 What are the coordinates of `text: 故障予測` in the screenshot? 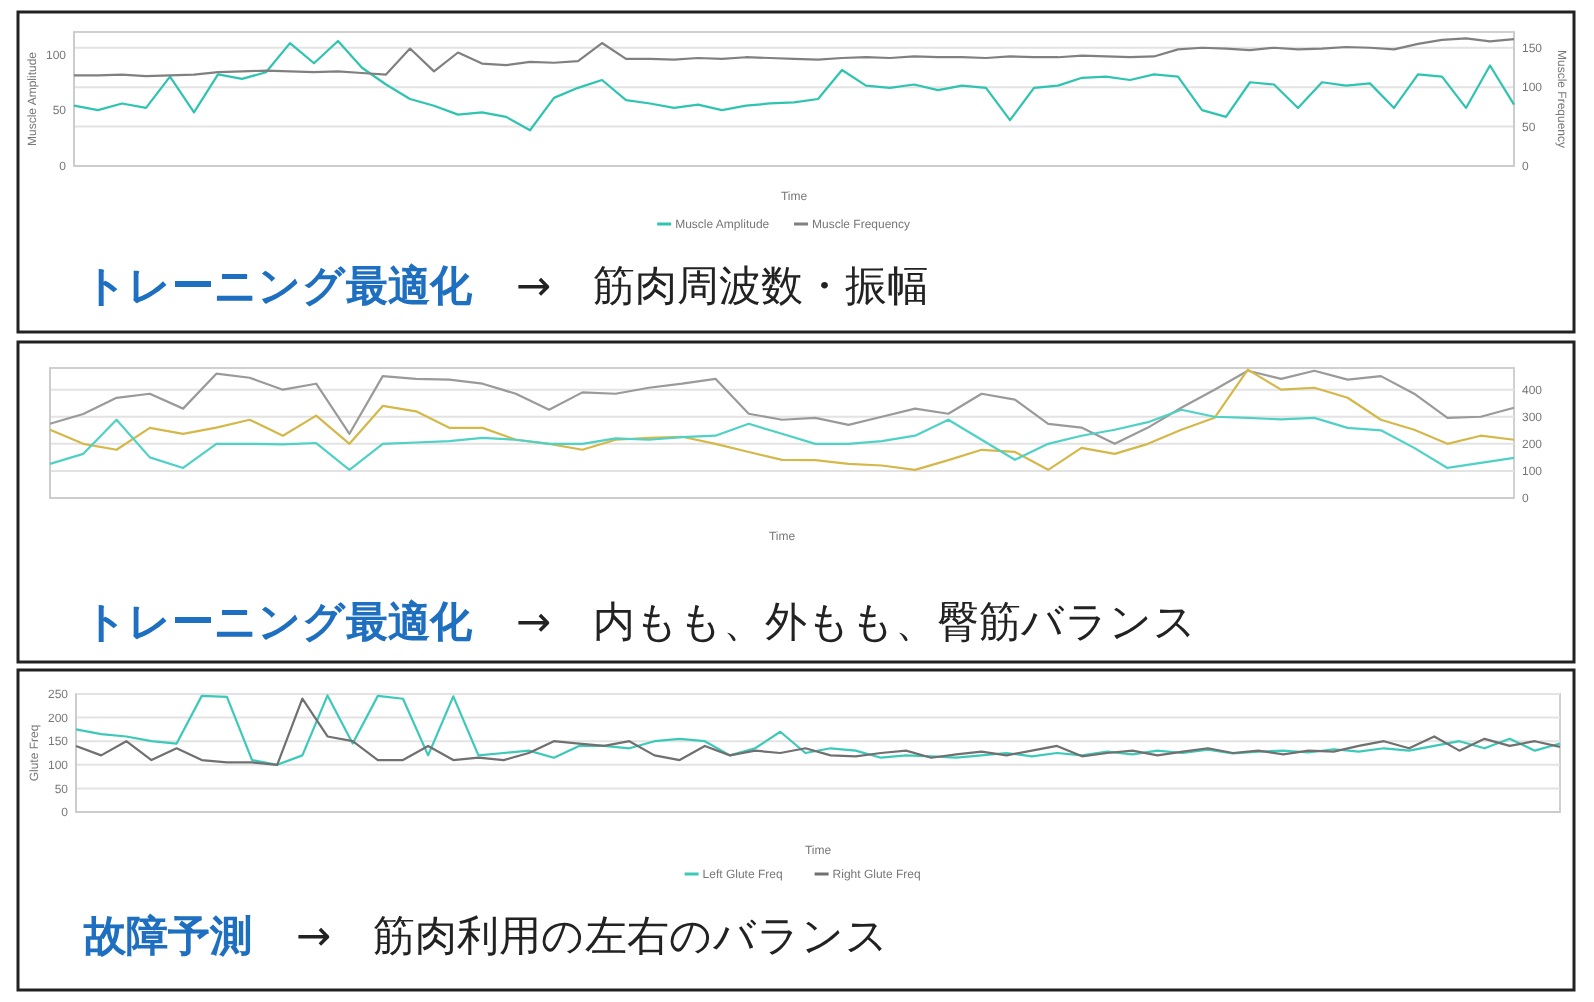 It's located at (167, 936).